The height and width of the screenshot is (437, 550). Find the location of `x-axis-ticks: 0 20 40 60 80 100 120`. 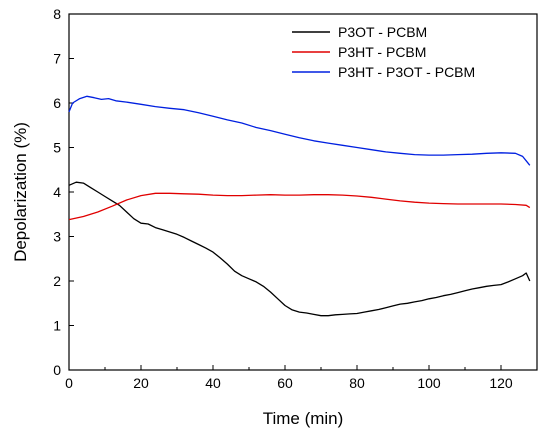

x-axis-ticks: 0 20 40 60 80 100 120 is located at coordinates (289, 378).